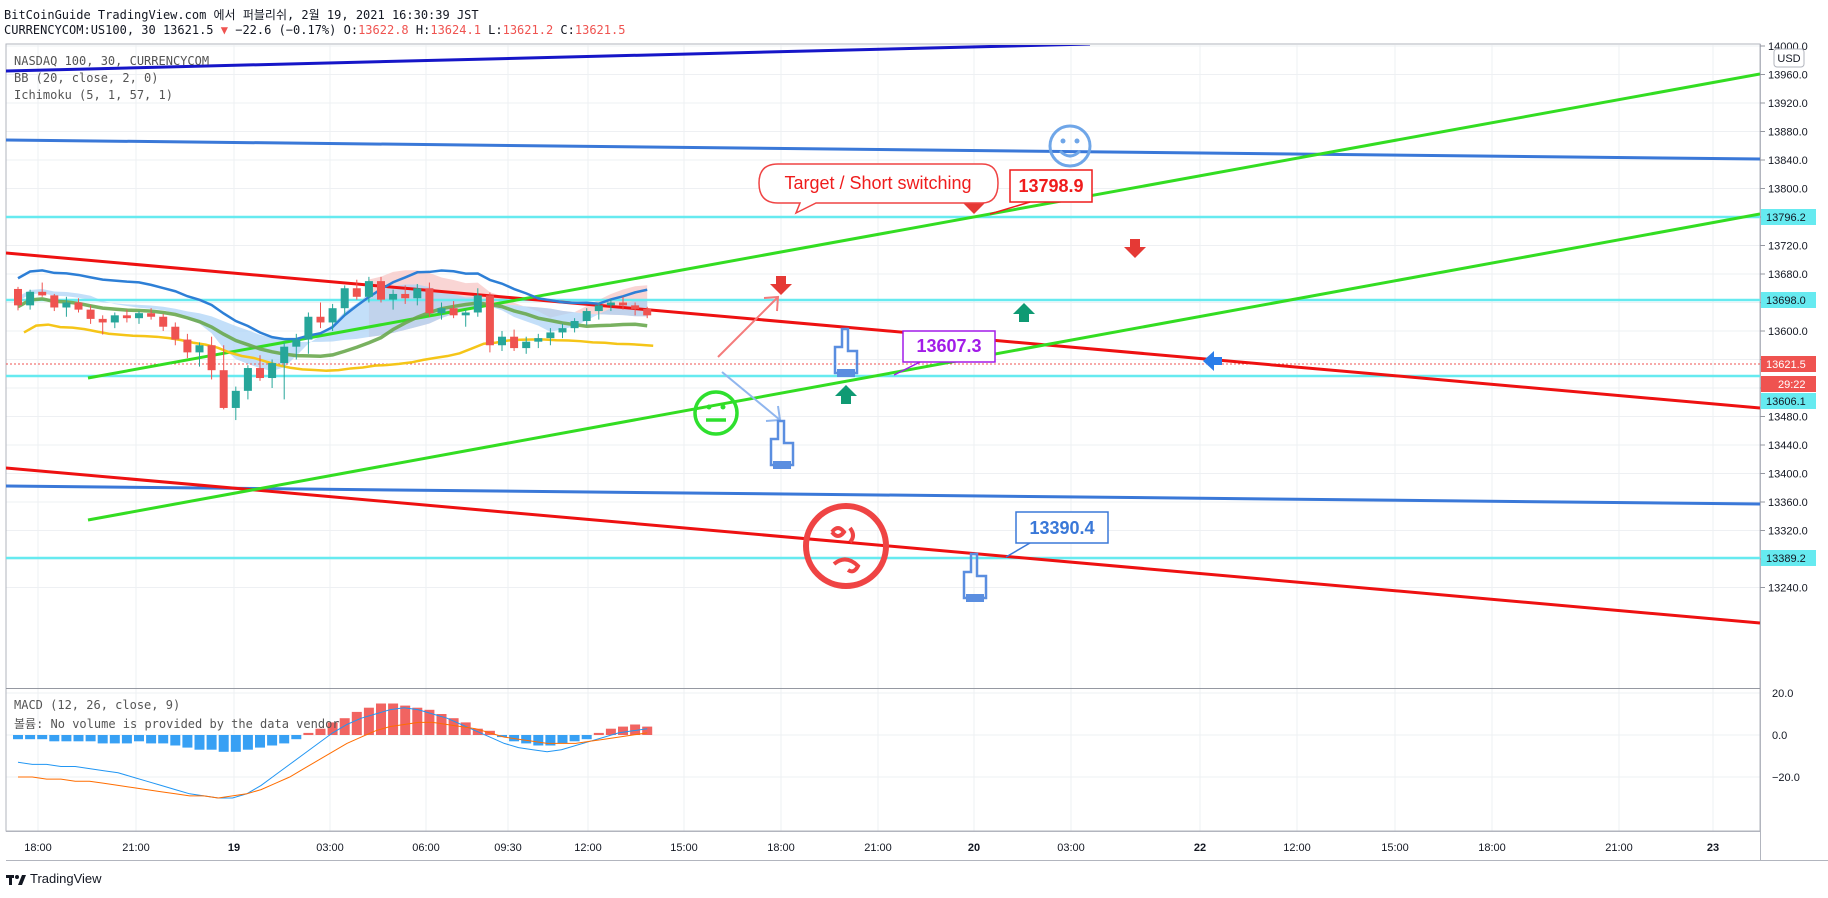 The height and width of the screenshot is (898, 1828). What do you see at coordinates (97, 705) in the screenshot?
I see `legend-macd: MACD (12, 26, close, 9)` at bounding box center [97, 705].